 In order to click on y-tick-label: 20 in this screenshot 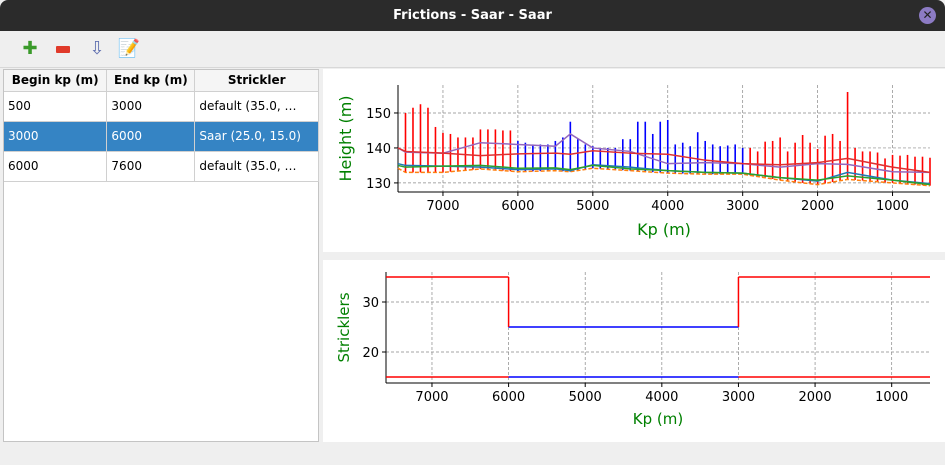, I will do `click(370, 353)`.